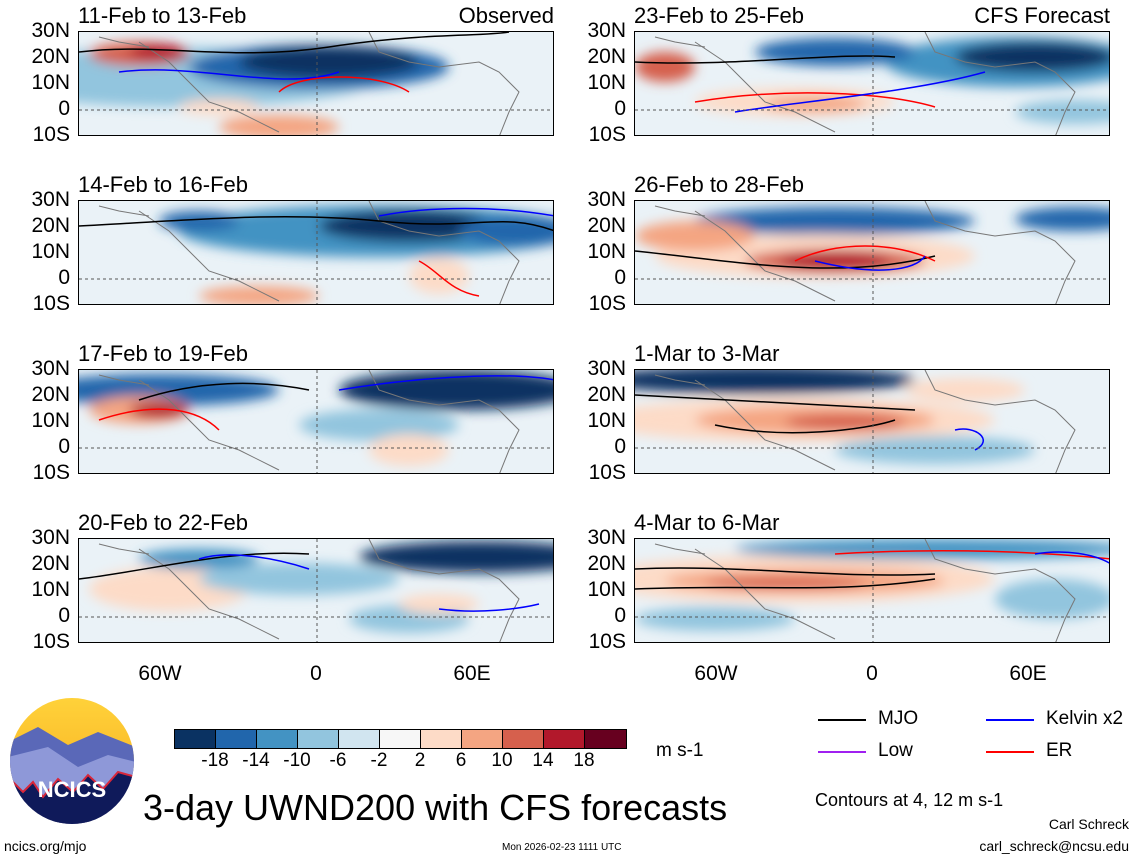  What do you see at coordinates (1054, 846) in the screenshot?
I see `footer-email: carl_schreck@ncsu.edu` at bounding box center [1054, 846].